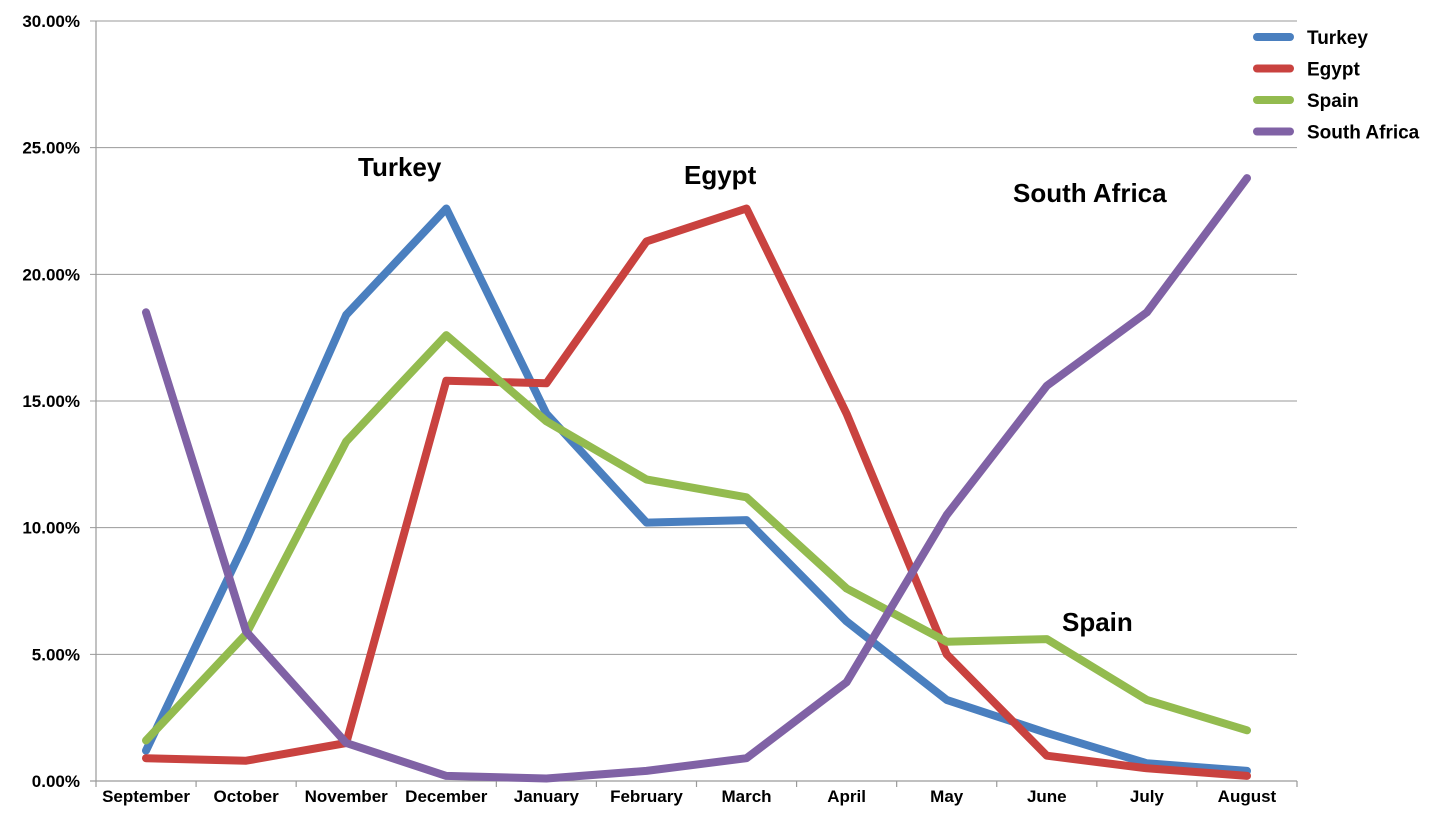 Image resolution: width=1445 pixels, height=832 pixels. Describe the element at coordinates (1337, 38) in the screenshot. I see `legend-label-turkey: Turkey` at that location.